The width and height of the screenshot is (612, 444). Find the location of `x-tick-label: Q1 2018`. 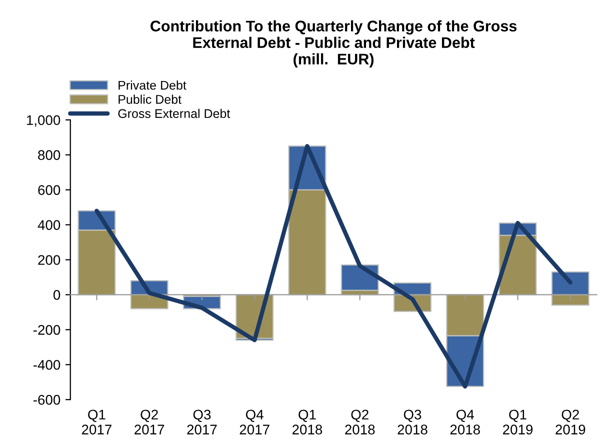

x-tick-label: Q1 2018 is located at coordinates (307, 422).